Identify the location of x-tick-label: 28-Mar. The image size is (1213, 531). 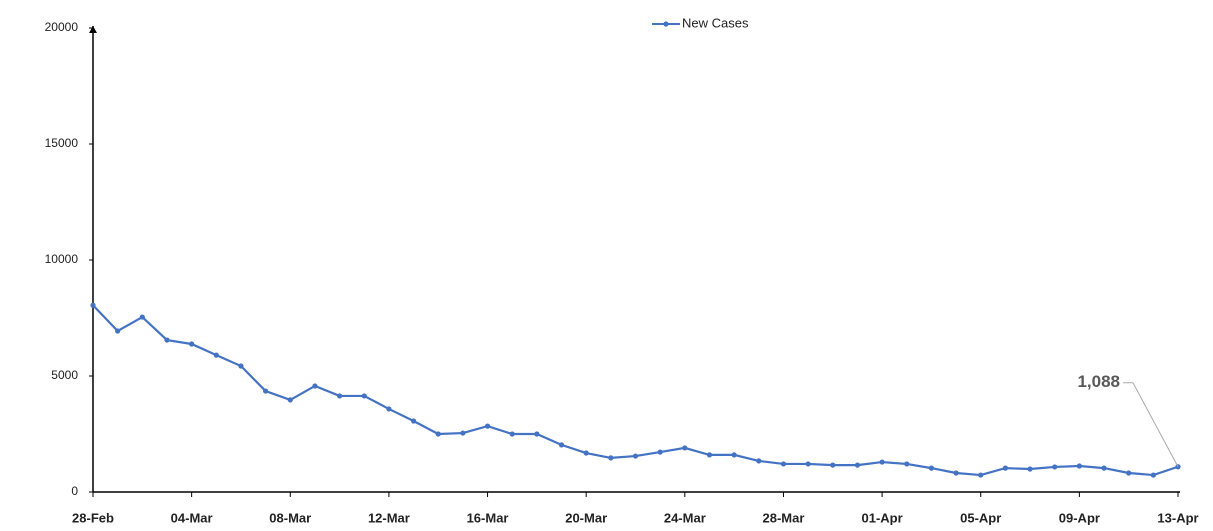
(783, 517).